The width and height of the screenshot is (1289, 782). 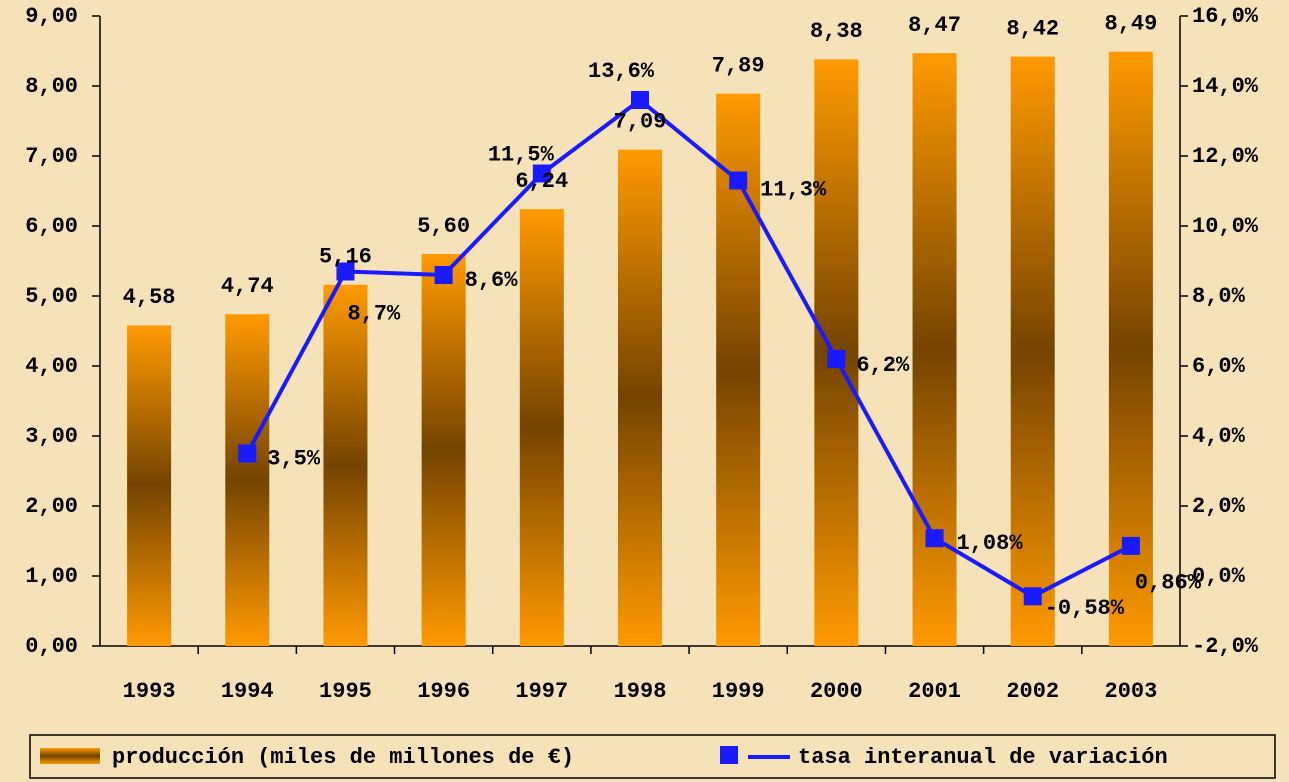 What do you see at coordinates (149, 297) in the screenshot?
I see `bar-value-label: 4,58` at bounding box center [149, 297].